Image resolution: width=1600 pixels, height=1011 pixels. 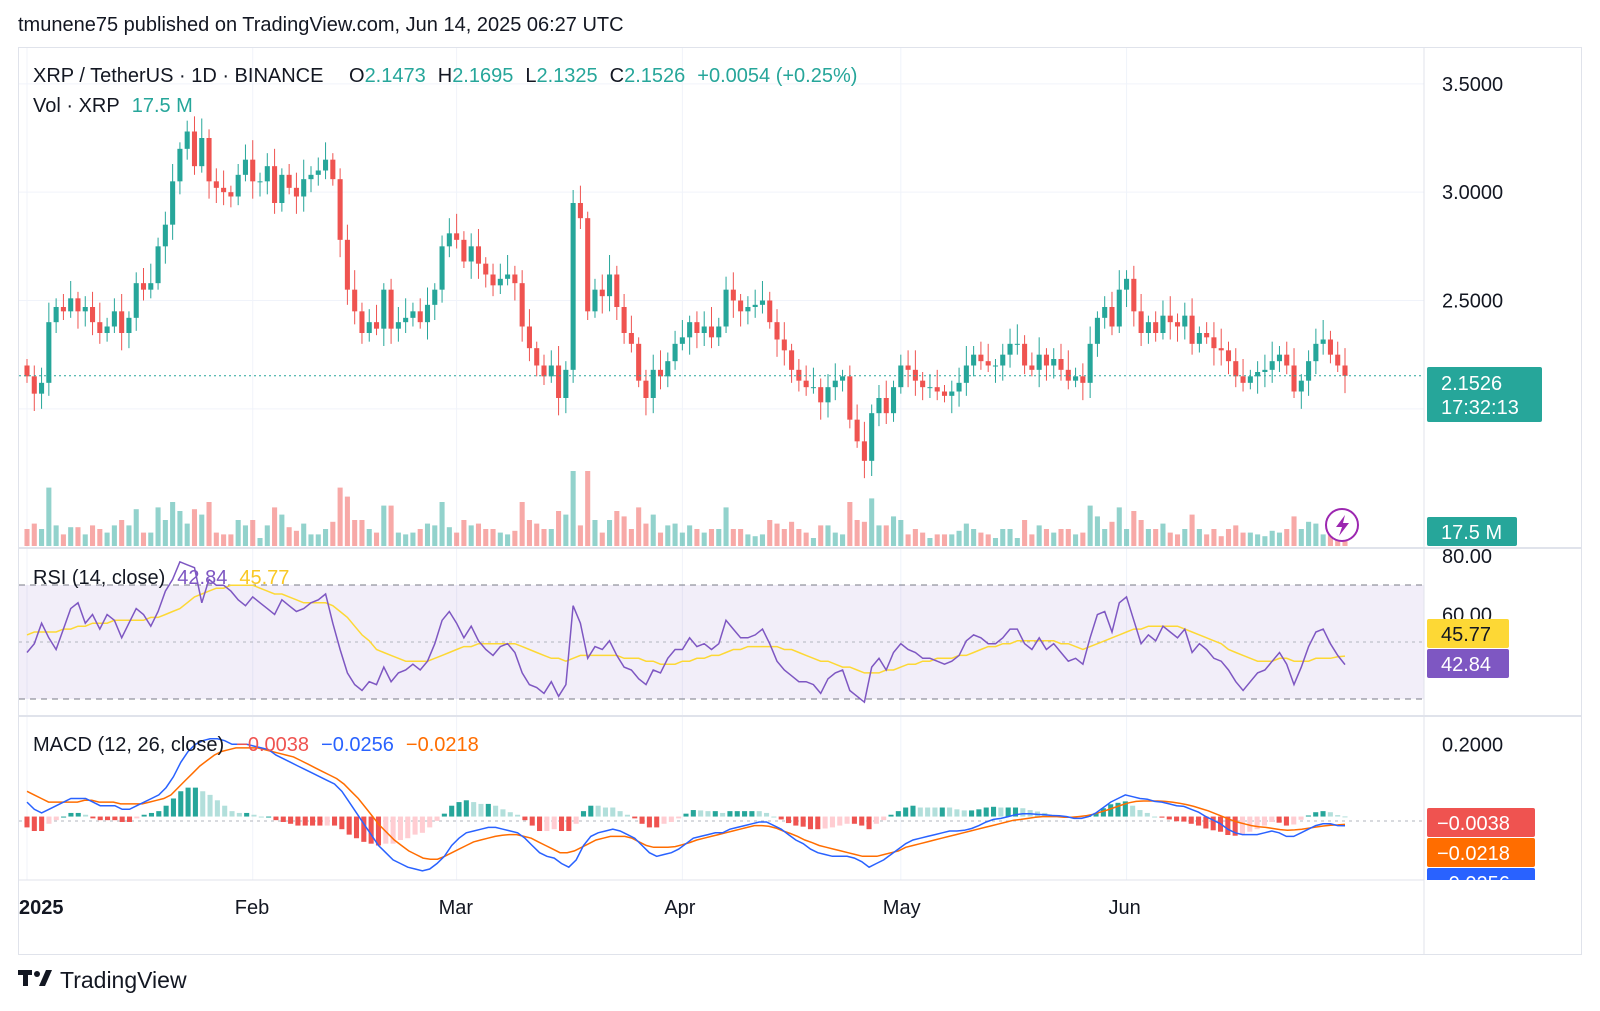 I want to click on time-tick-label: Feb, so click(x=252, y=908).